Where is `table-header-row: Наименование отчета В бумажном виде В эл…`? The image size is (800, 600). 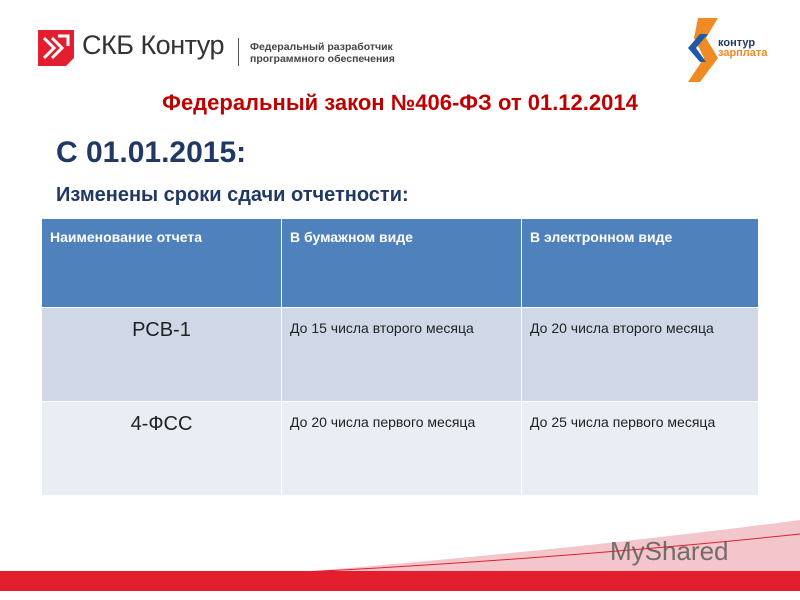
table-header-row: Наименование отчета В бумажном виде В эл… is located at coordinates (400, 263).